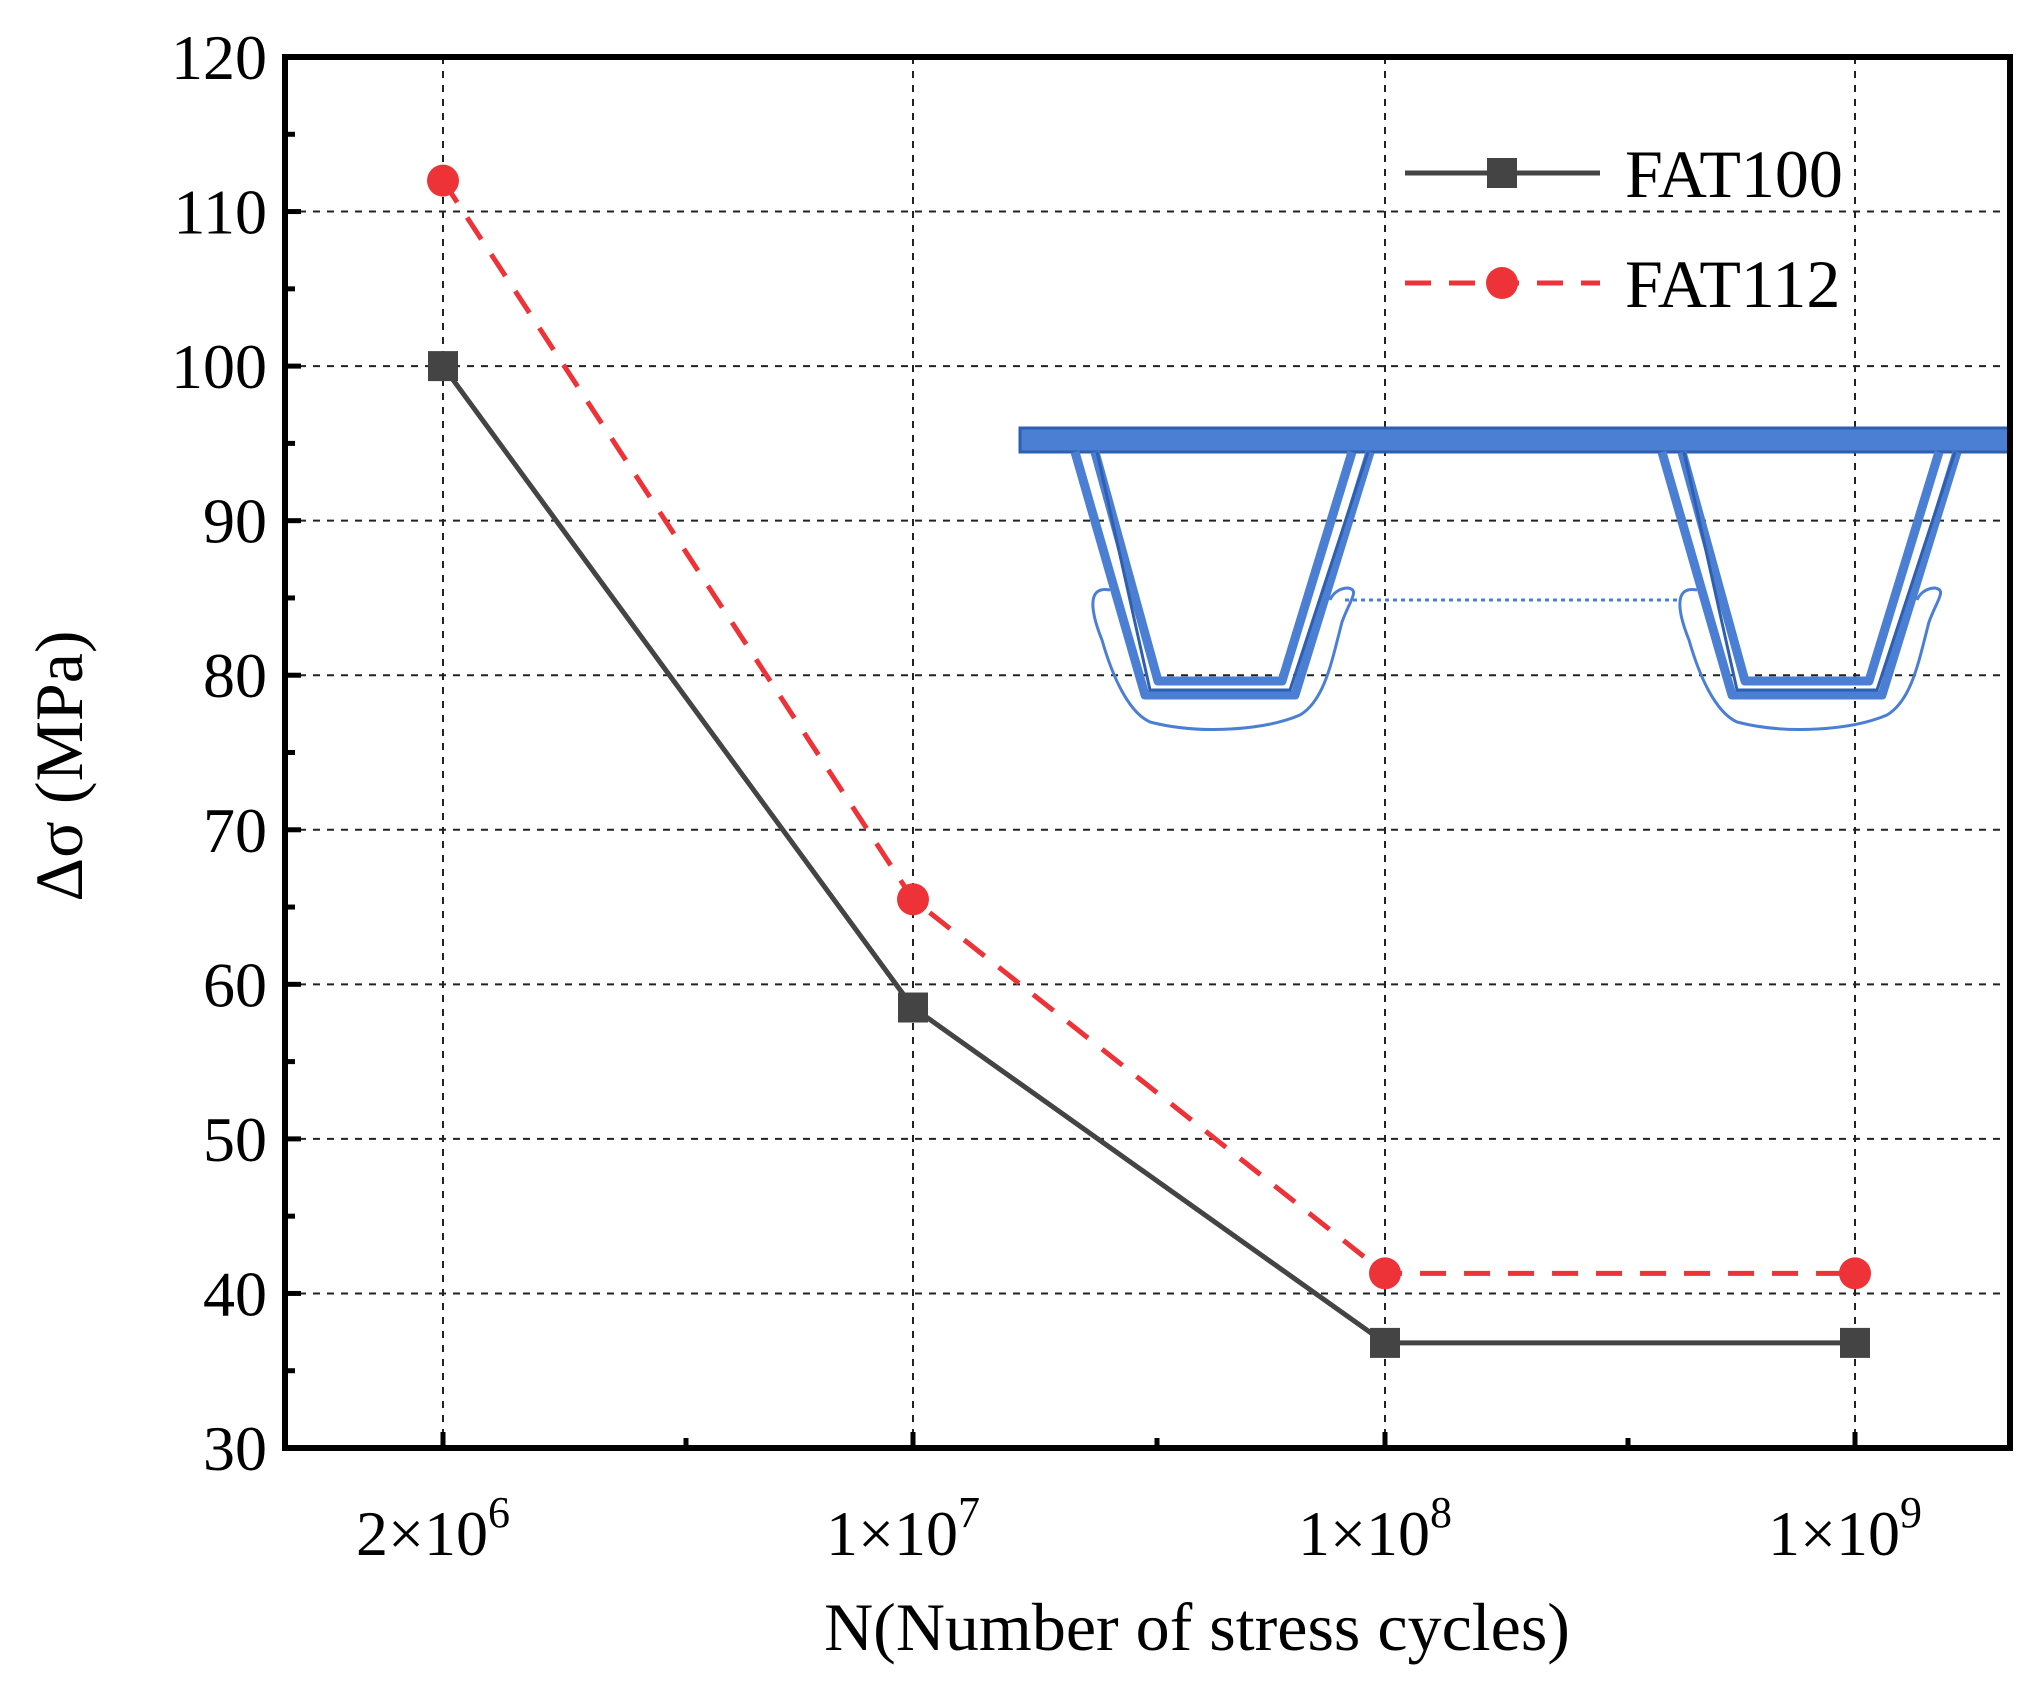 The height and width of the screenshot is (1682, 2040). I want to click on y-tick-label: 40, so click(235, 1293).